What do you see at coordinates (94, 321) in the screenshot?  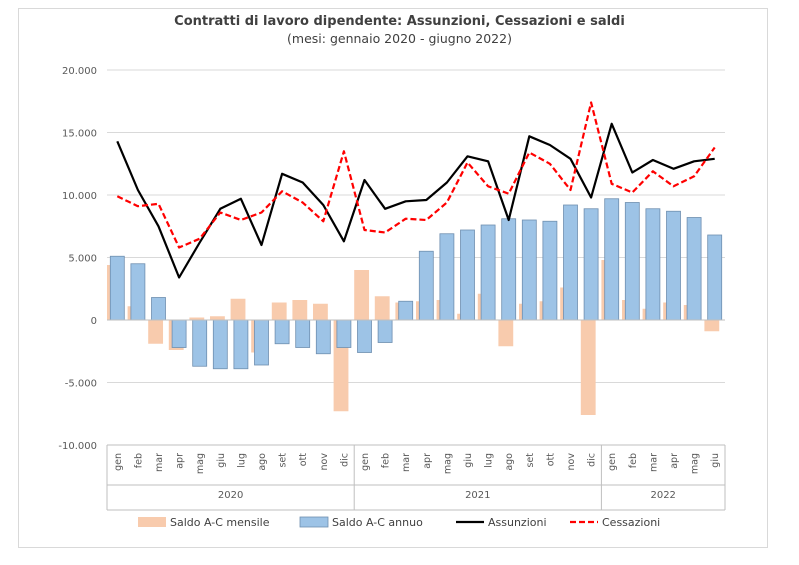 I see `y-tick-label: 0` at bounding box center [94, 321].